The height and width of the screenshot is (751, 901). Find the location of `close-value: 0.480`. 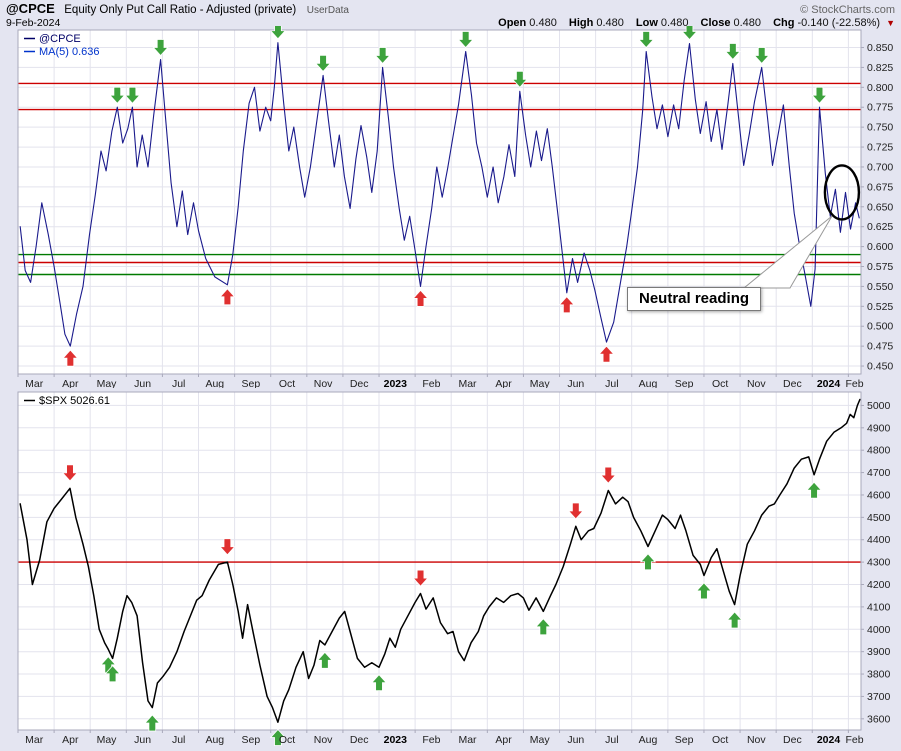

close-value: 0.480 is located at coordinates (747, 23).